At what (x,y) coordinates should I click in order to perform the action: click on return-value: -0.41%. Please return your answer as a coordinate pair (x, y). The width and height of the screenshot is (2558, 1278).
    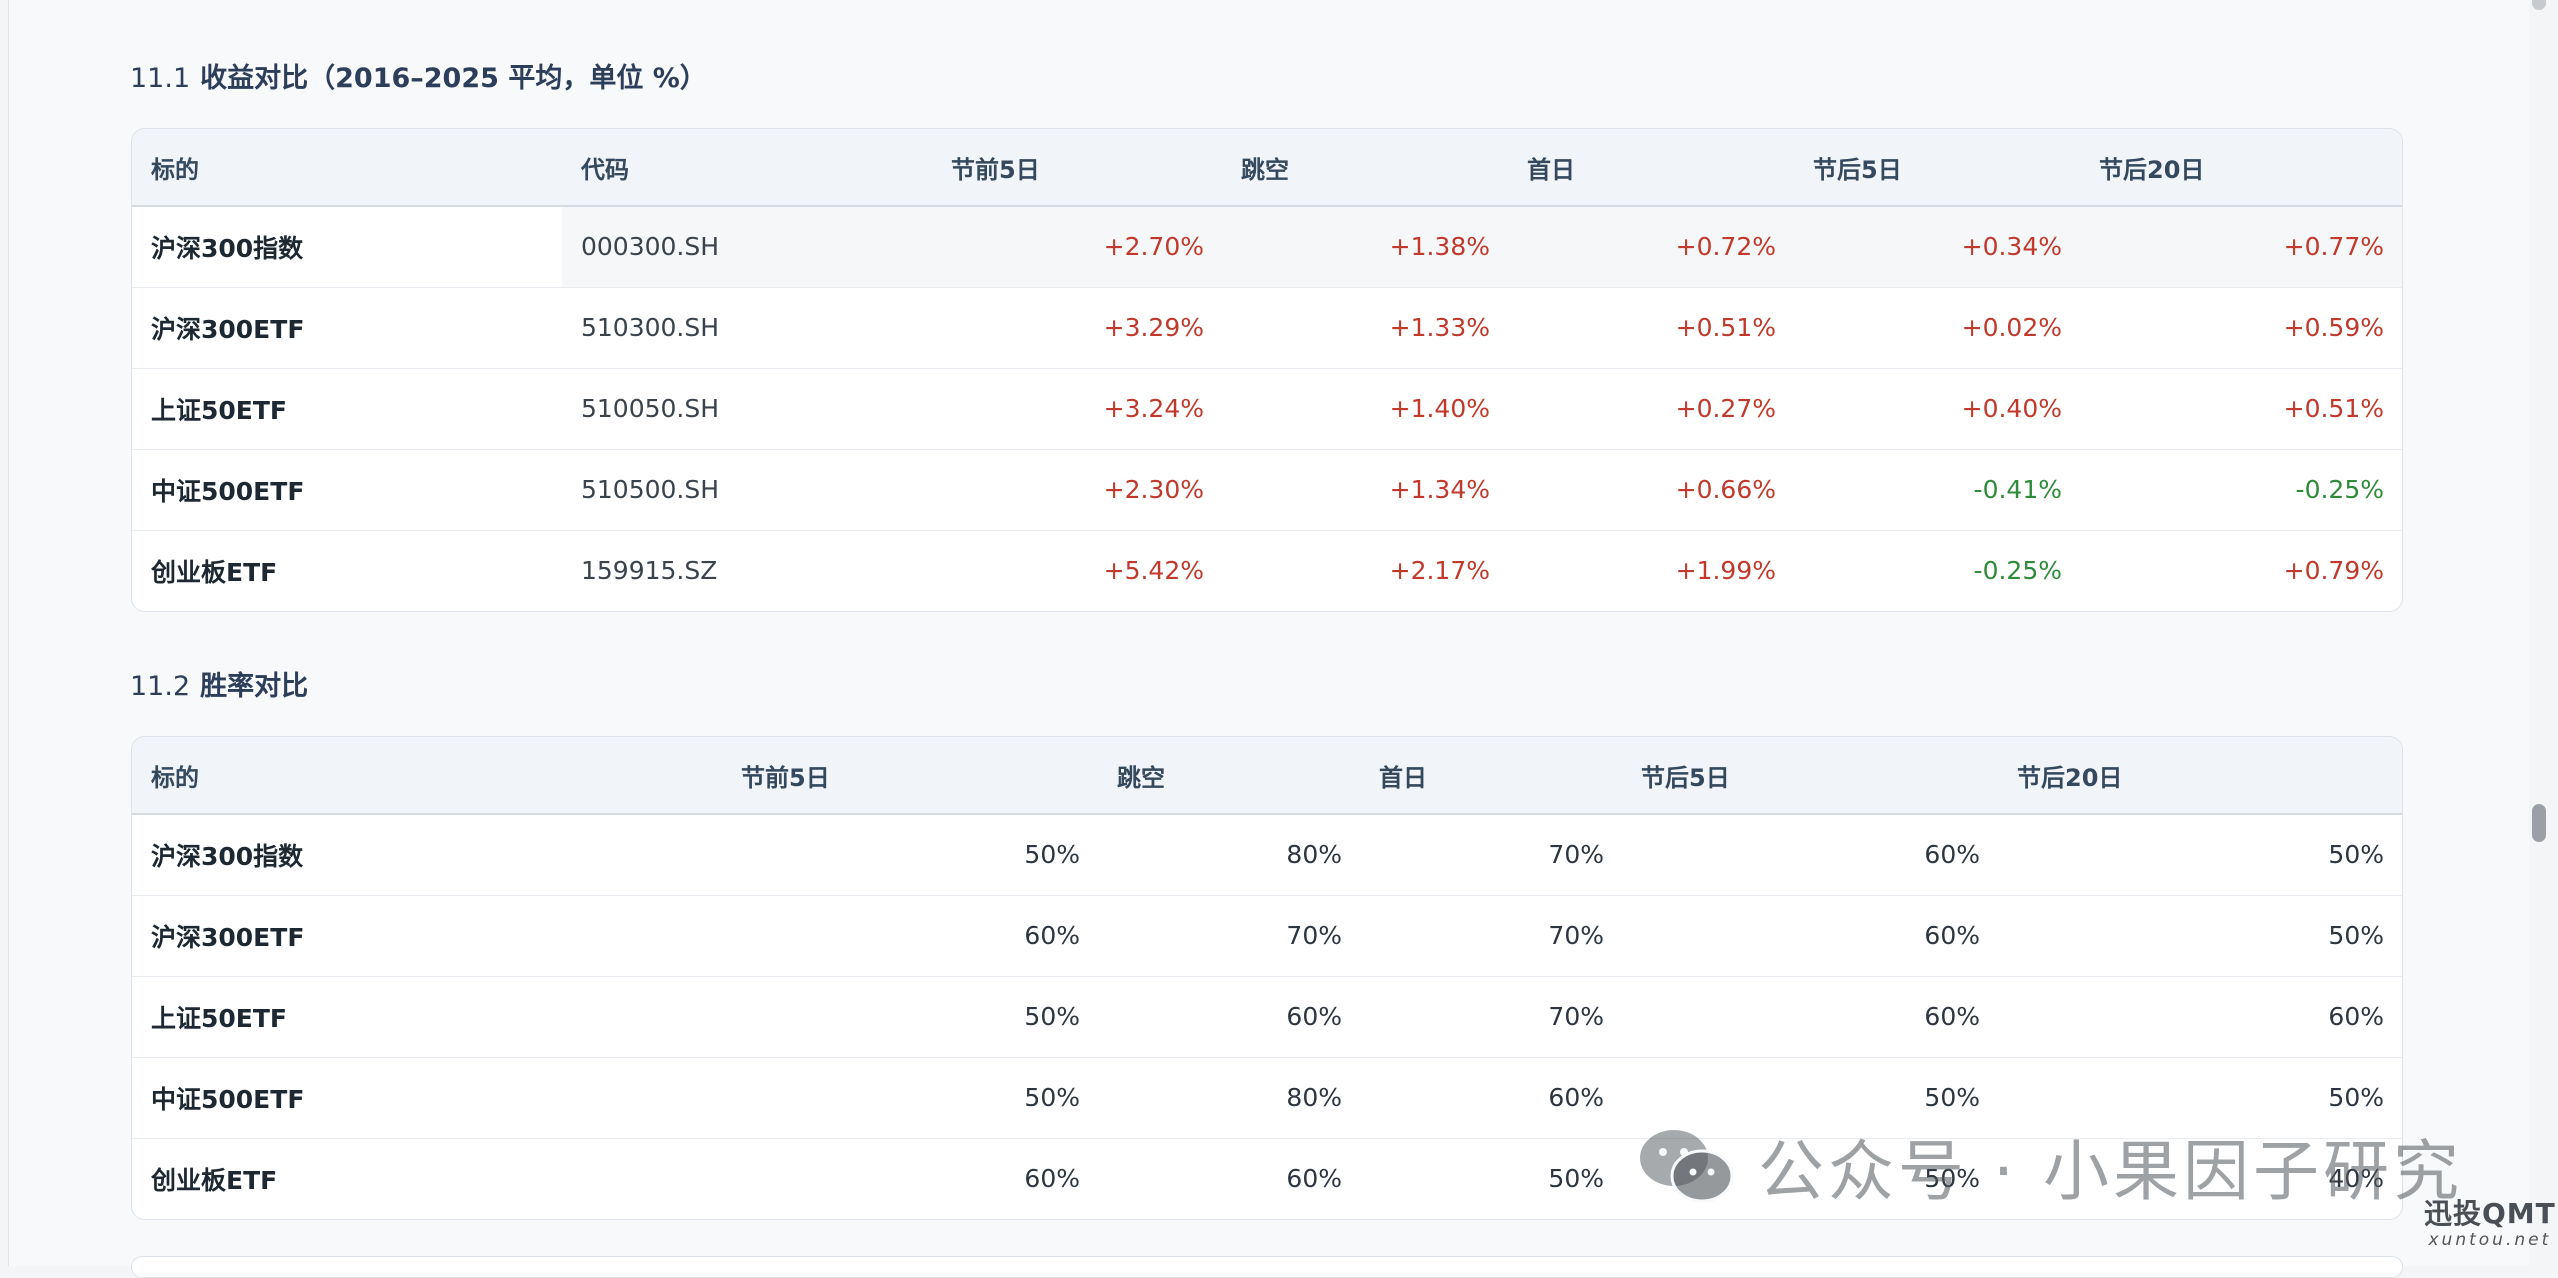
    Looking at the image, I should click on (1937, 490).